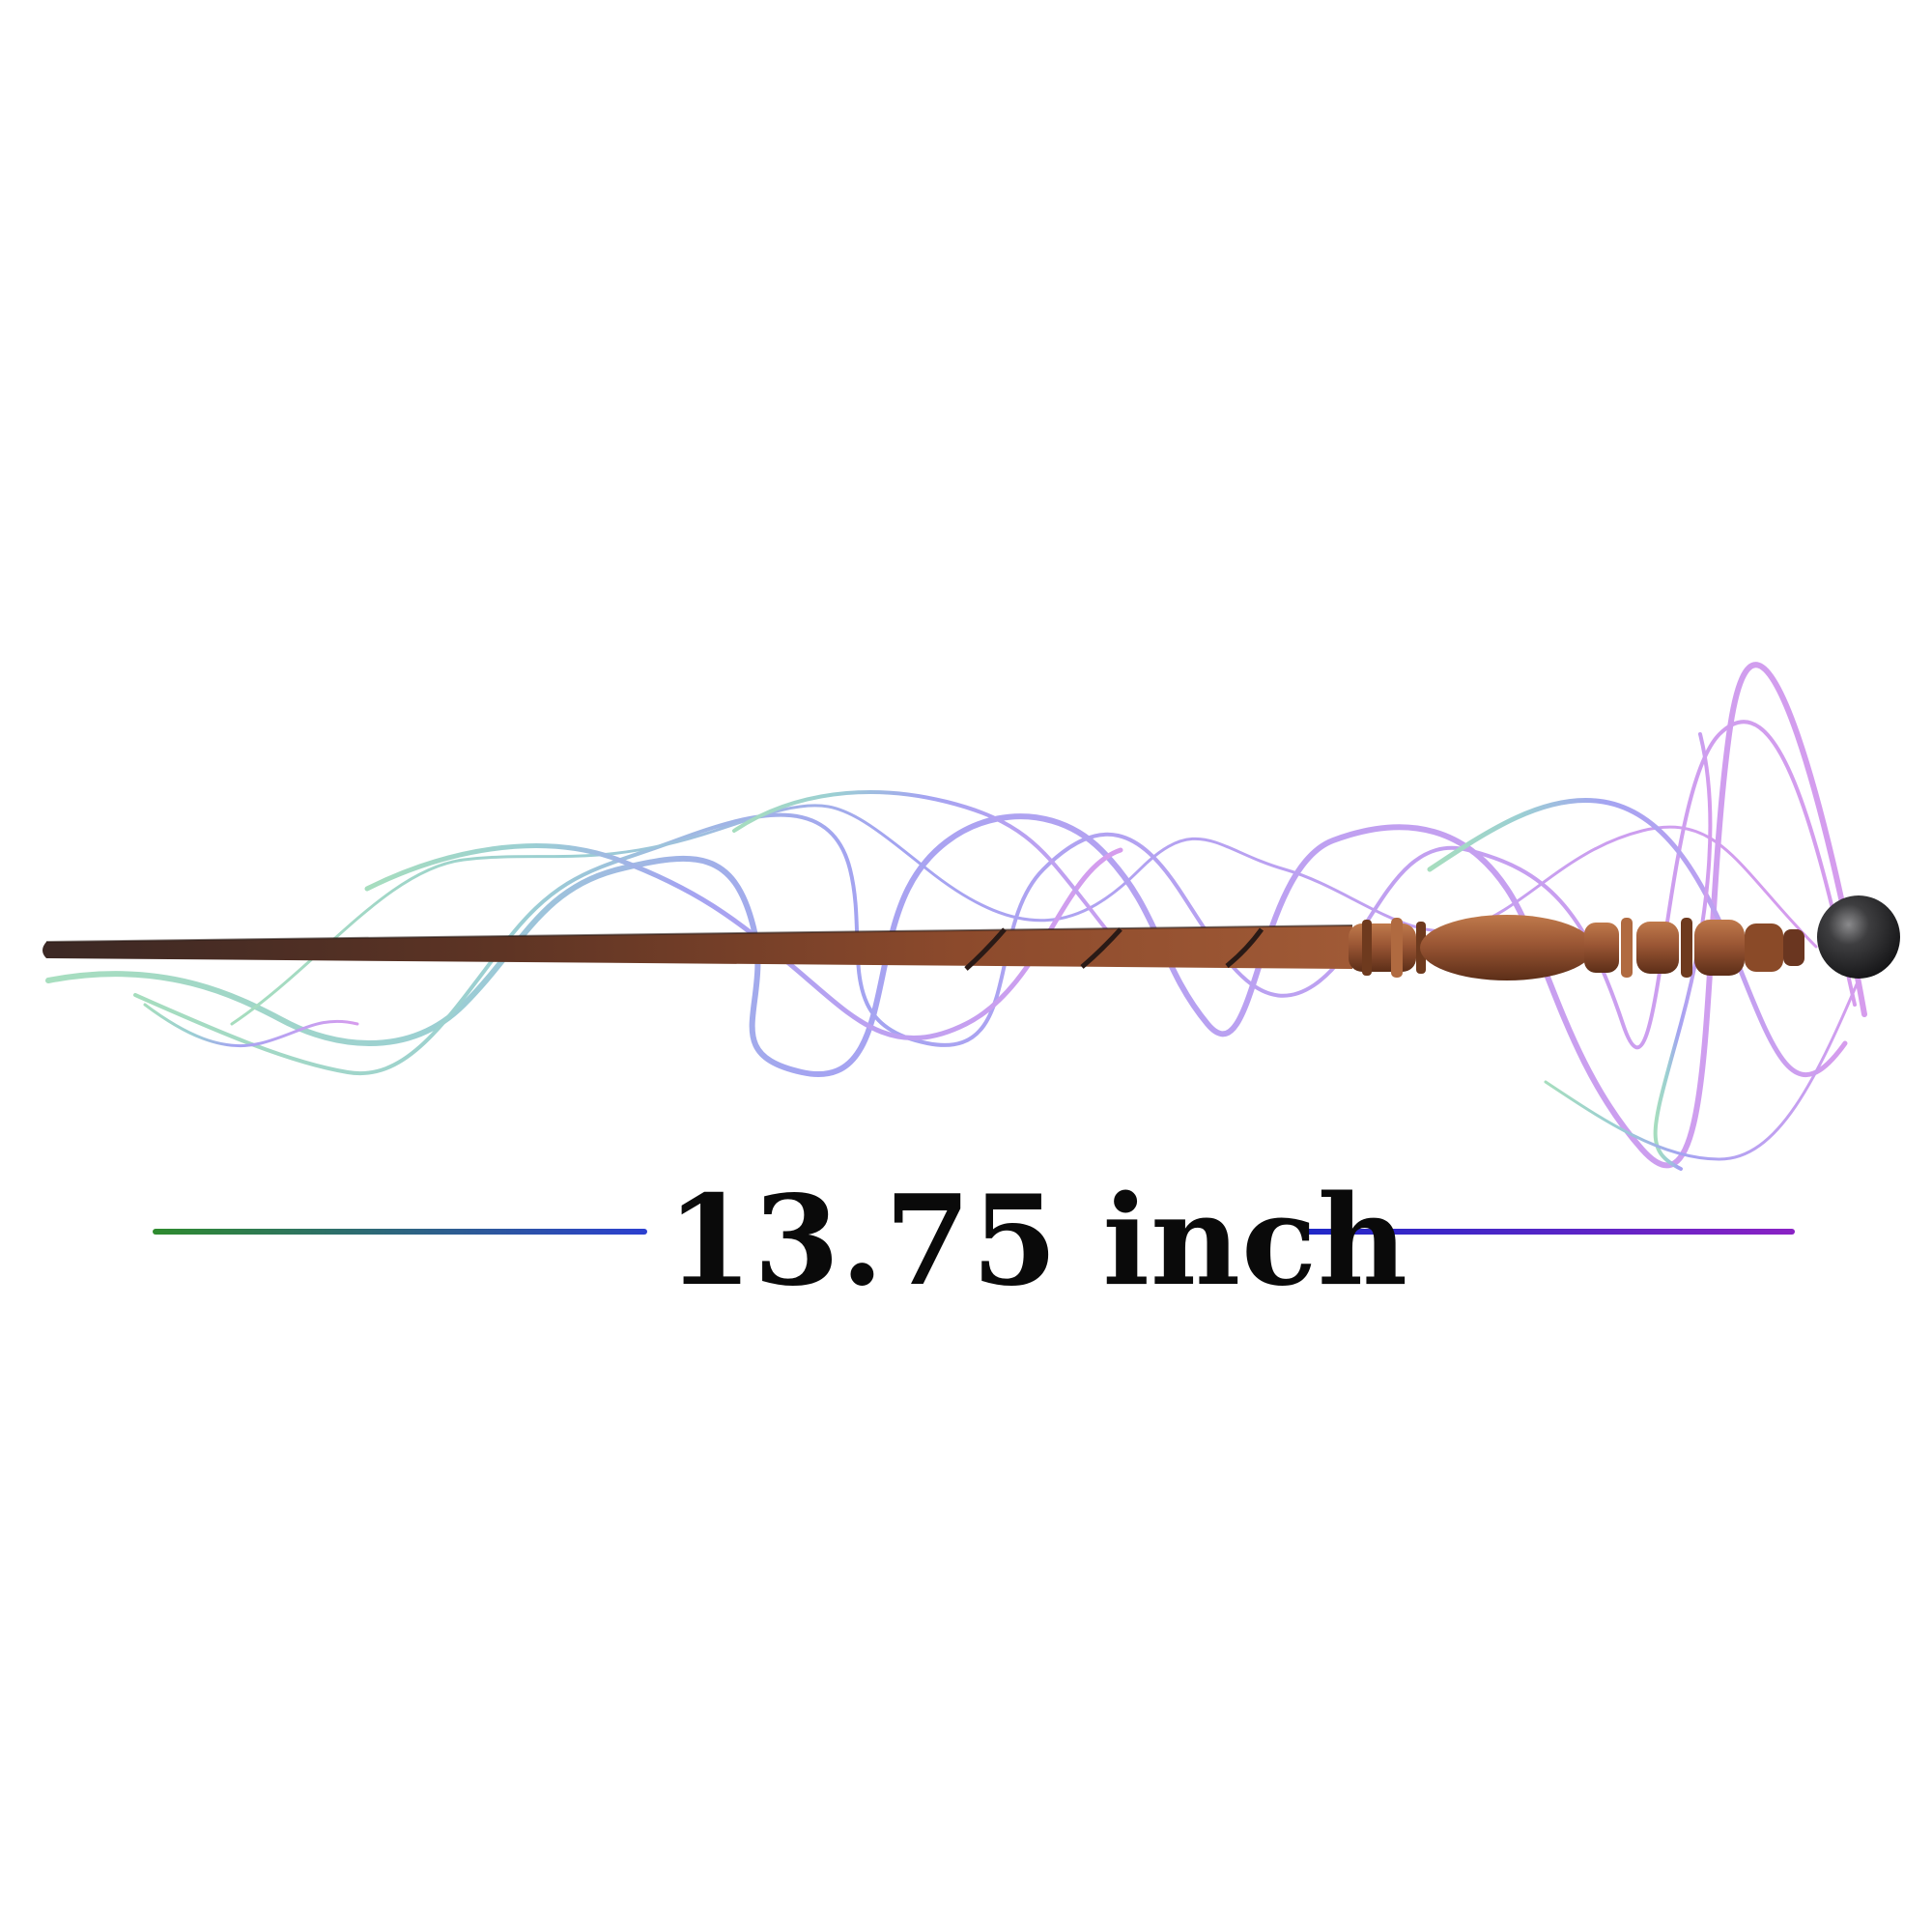 This screenshot has height=1932, width=1932. What do you see at coordinates (1038, 1241) in the screenshot?
I see `length-label: 13.75 inch` at bounding box center [1038, 1241].